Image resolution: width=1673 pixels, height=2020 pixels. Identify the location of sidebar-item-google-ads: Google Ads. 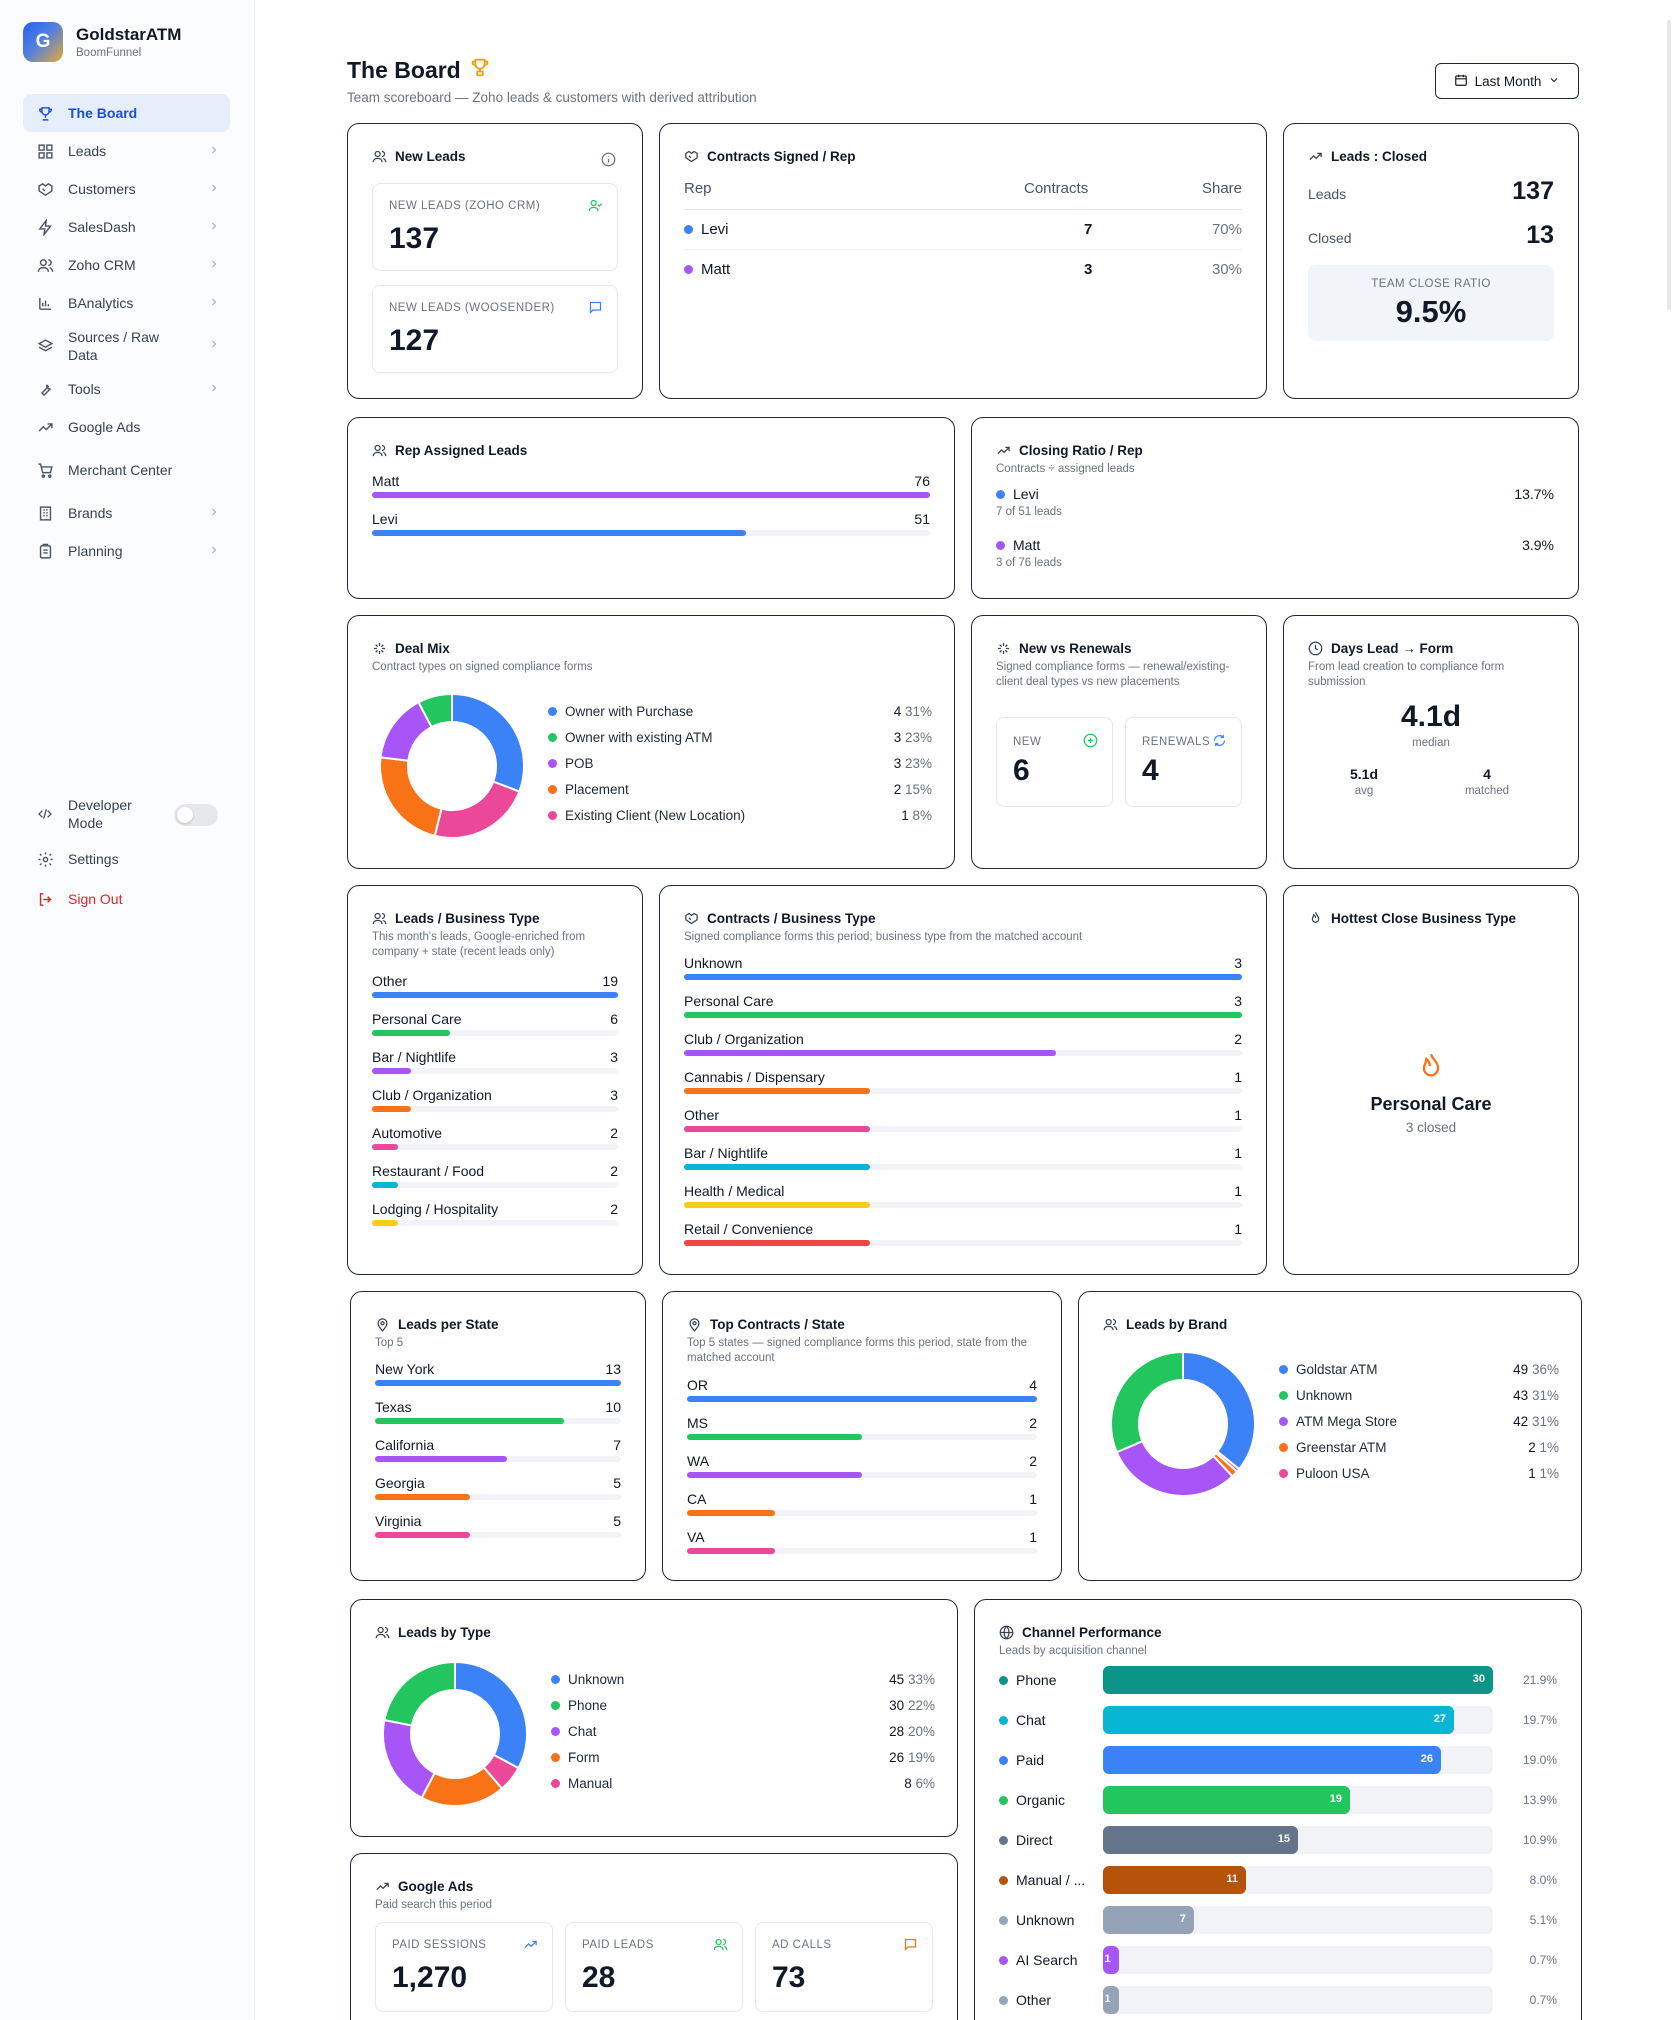
(126, 427).